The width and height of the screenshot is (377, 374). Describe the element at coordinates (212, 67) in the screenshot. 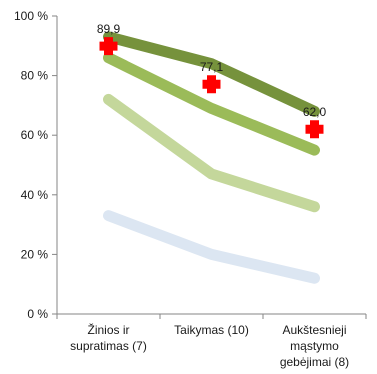

I see `data-label: 77,1` at that location.